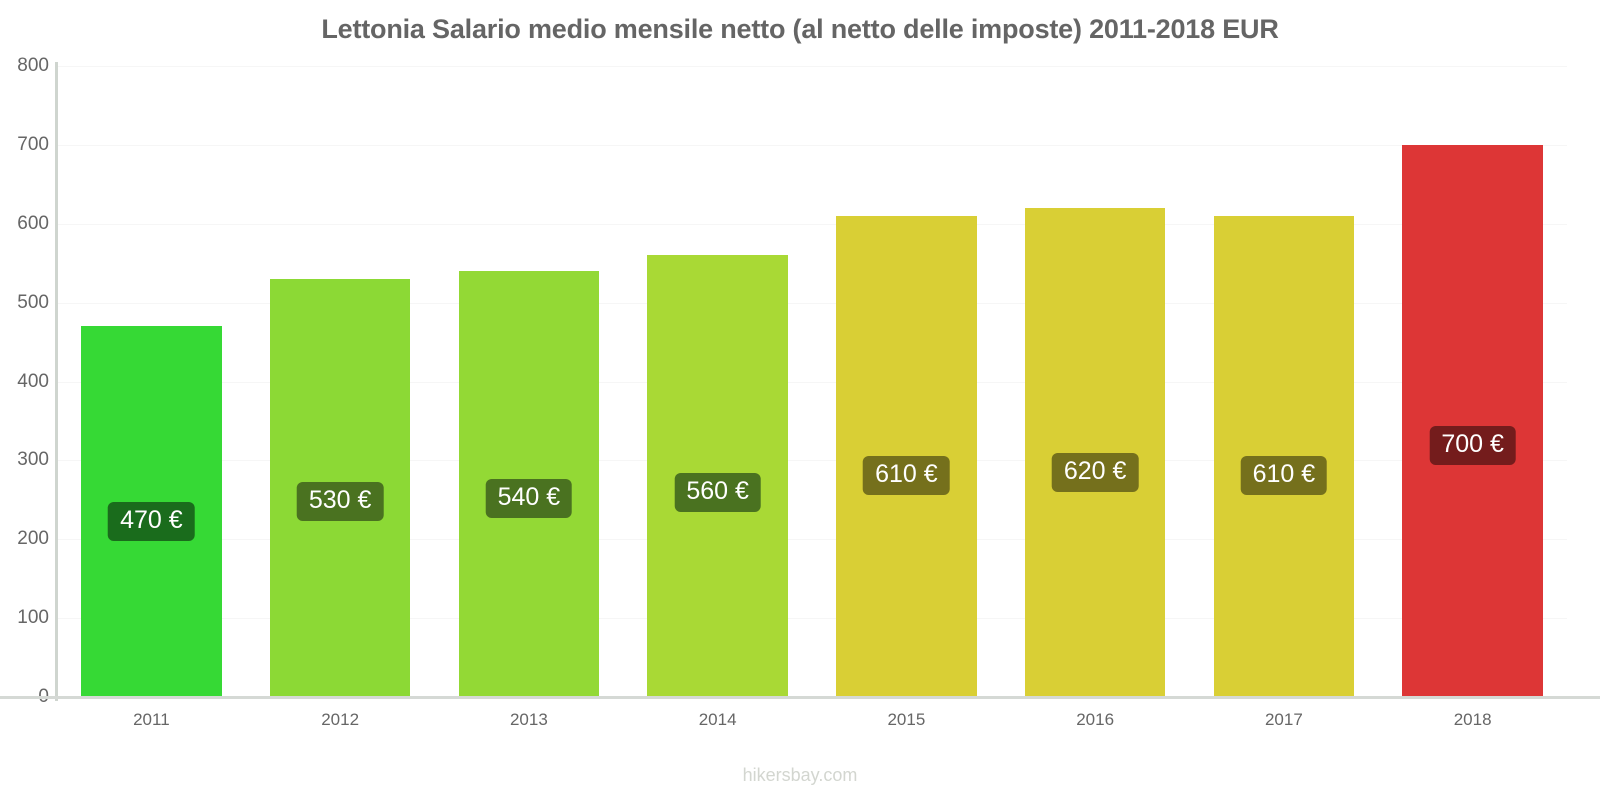 The width and height of the screenshot is (1600, 800). What do you see at coordinates (33, 65) in the screenshot?
I see `y-axis-tick-label: 800` at bounding box center [33, 65].